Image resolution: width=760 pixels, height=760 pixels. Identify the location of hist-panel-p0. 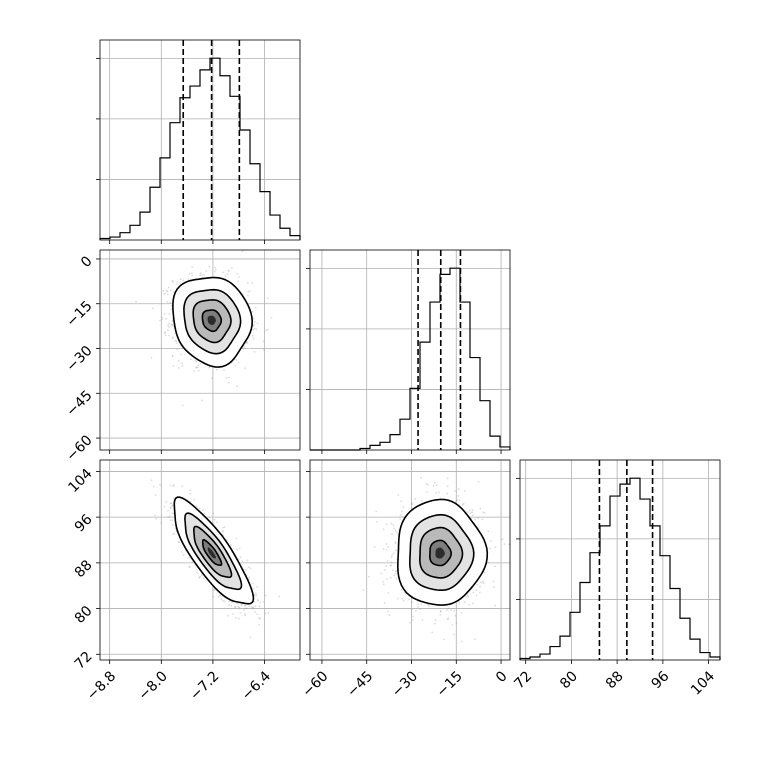
(198, 141).